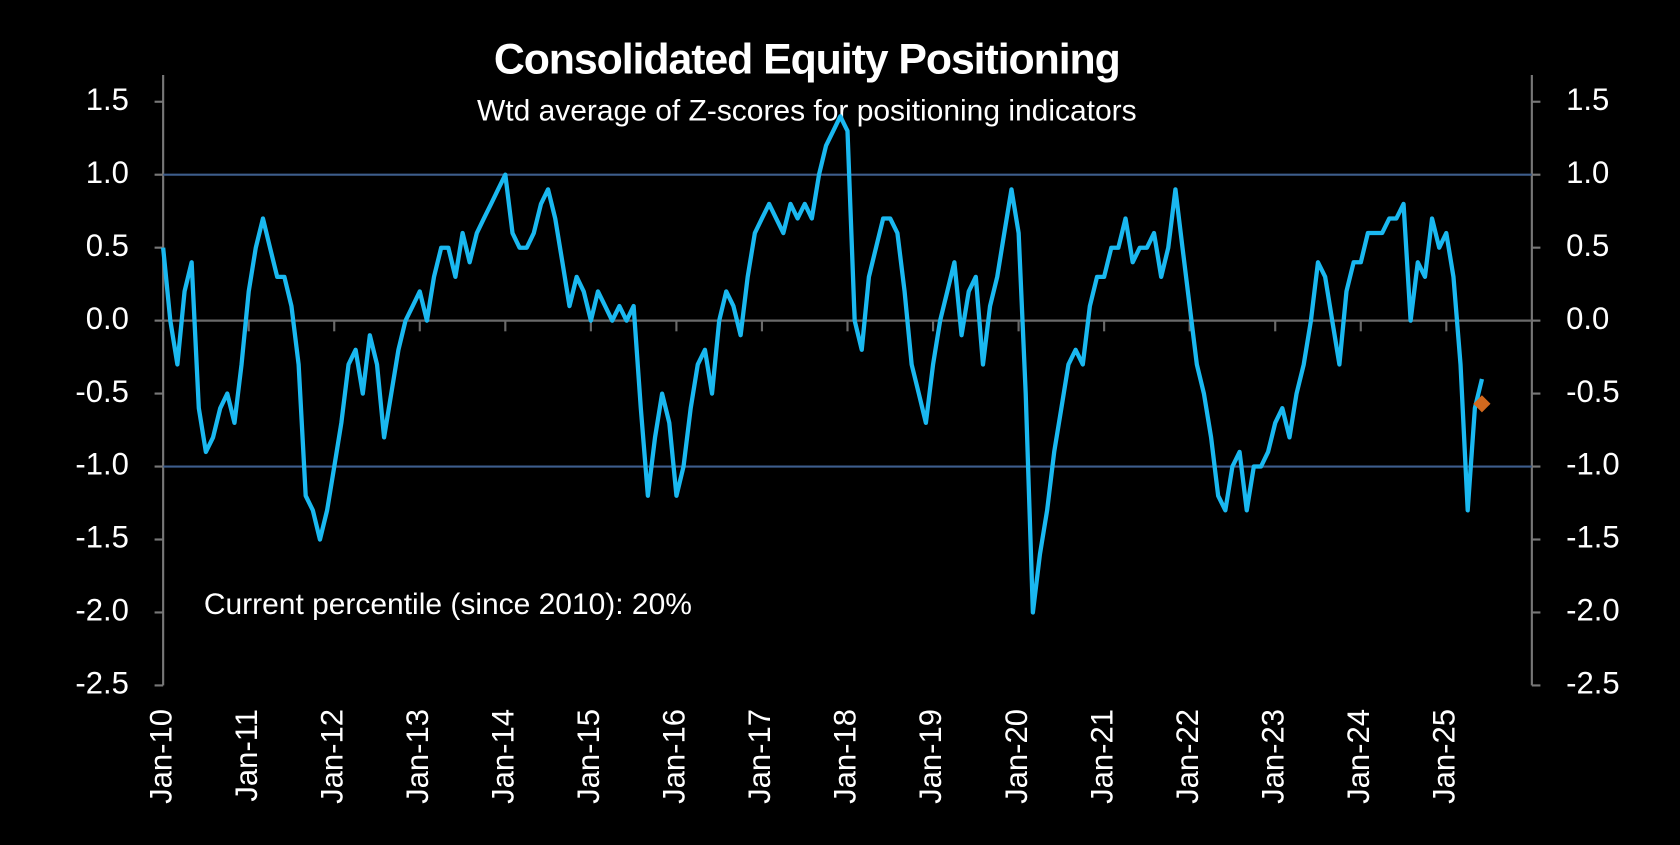  Describe the element at coordinates (1587, 99) in the screenshot. I see `y2-tick-label: 1.5` at that location.